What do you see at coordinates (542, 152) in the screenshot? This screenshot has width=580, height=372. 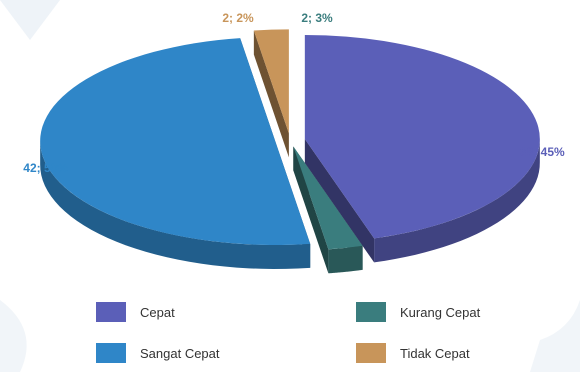 I see `data-label-cepat: 38; 45%` at bounding box center [542, 152].